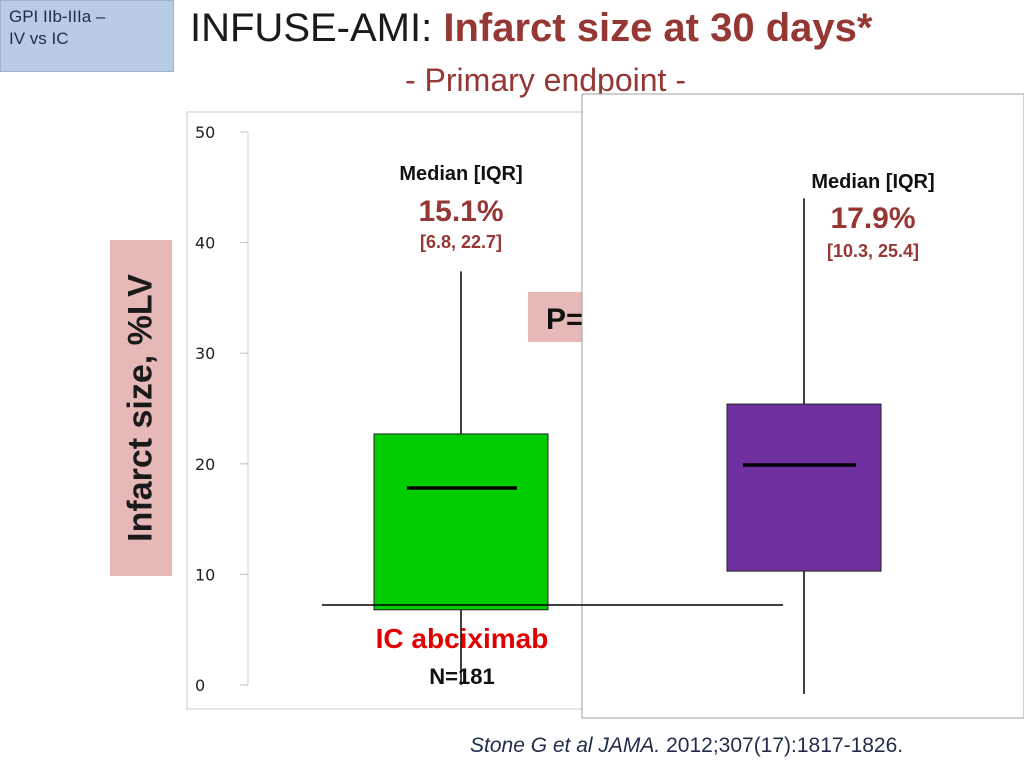 This screenshot has height=768, width=1024. What do you see at coordinates (460, 174) in the screenshot?
I see `box1-median-header: Median [IQR]` at bounding box center [460, 174].